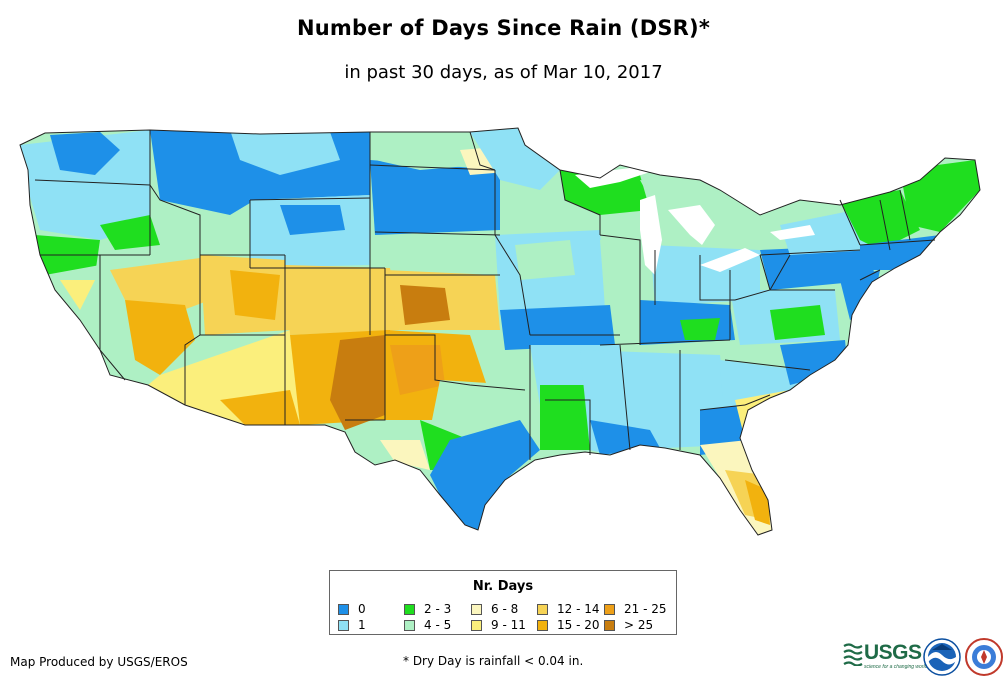 This screenshot has height=691, width=1007. Describe the element at coordinates (984, 657) in the screenshot. I see `nws-logo` at that location.